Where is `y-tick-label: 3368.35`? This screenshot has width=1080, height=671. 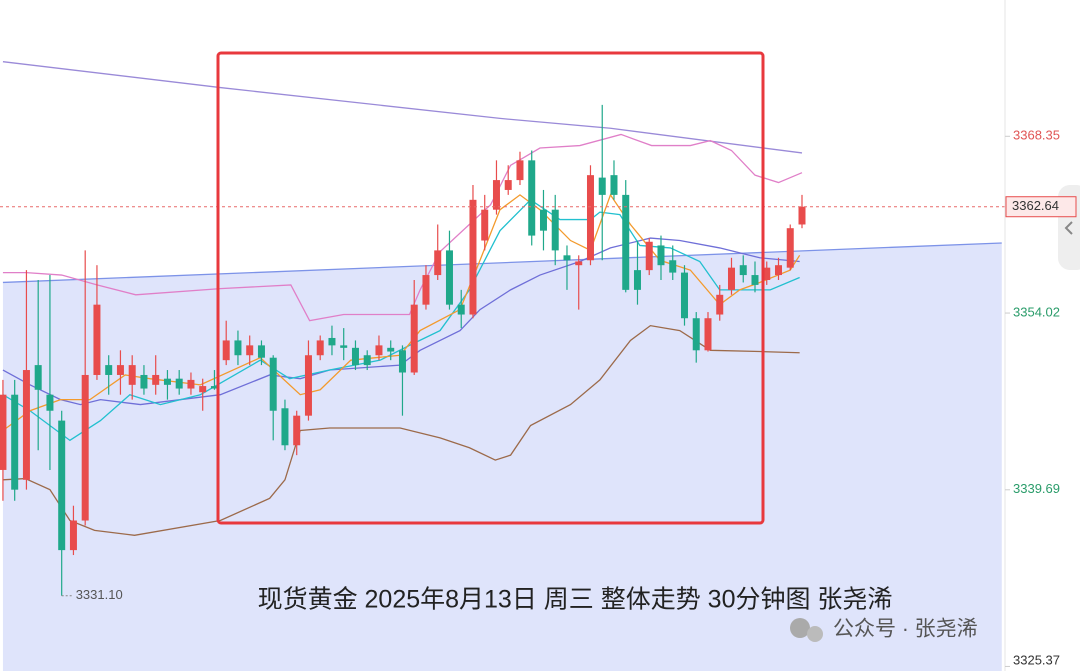
y-tick-label: 3368.35 is located at coordinates (1036, 135).